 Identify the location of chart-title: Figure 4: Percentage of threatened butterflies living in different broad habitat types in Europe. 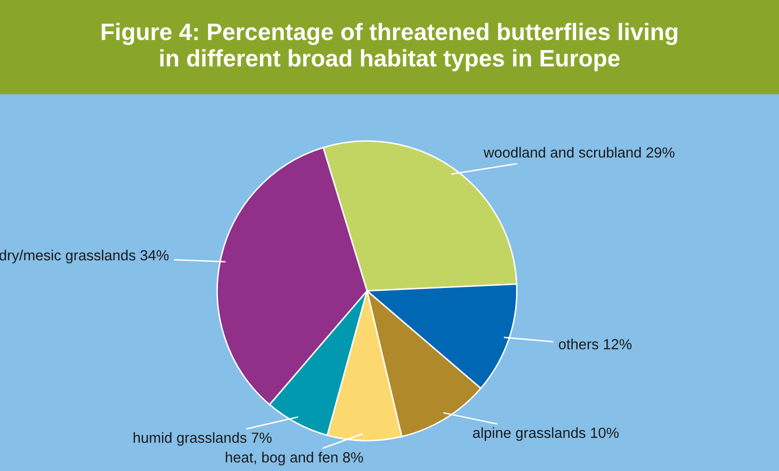
(390, 47).